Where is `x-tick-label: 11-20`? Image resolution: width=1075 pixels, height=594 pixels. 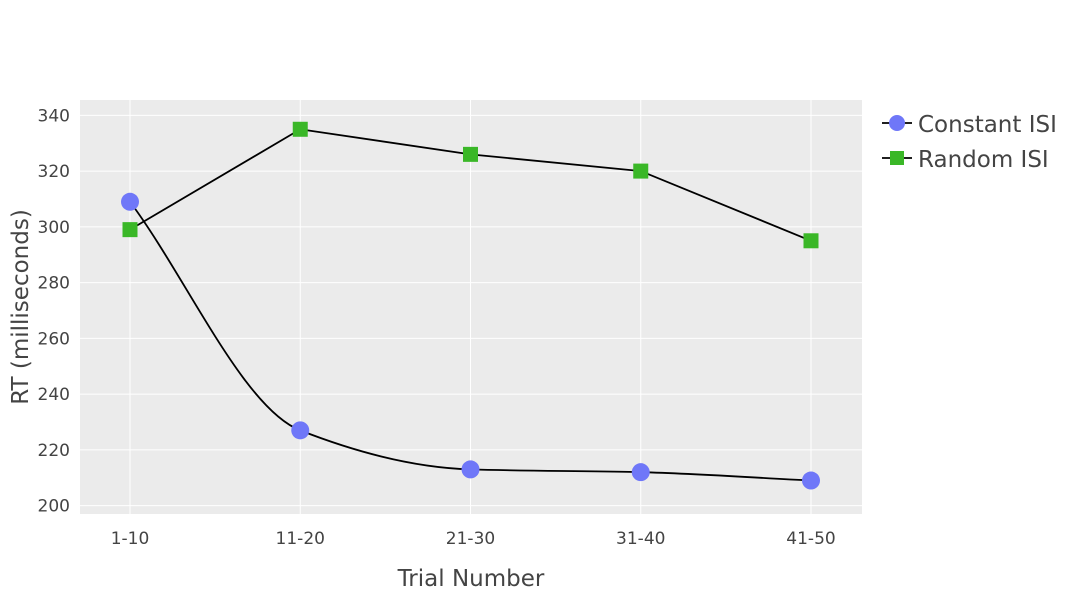
x-tick-label: 11-20 is located at coordinates (300, 539).